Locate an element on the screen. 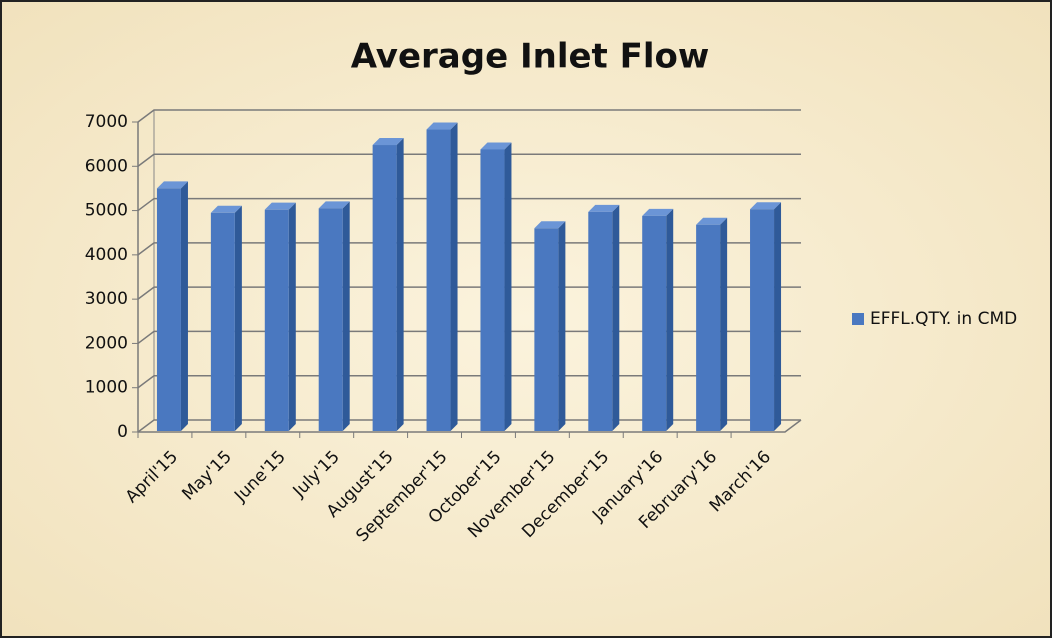  y-tick-label: 3000 is located at coordinates (106, 299).